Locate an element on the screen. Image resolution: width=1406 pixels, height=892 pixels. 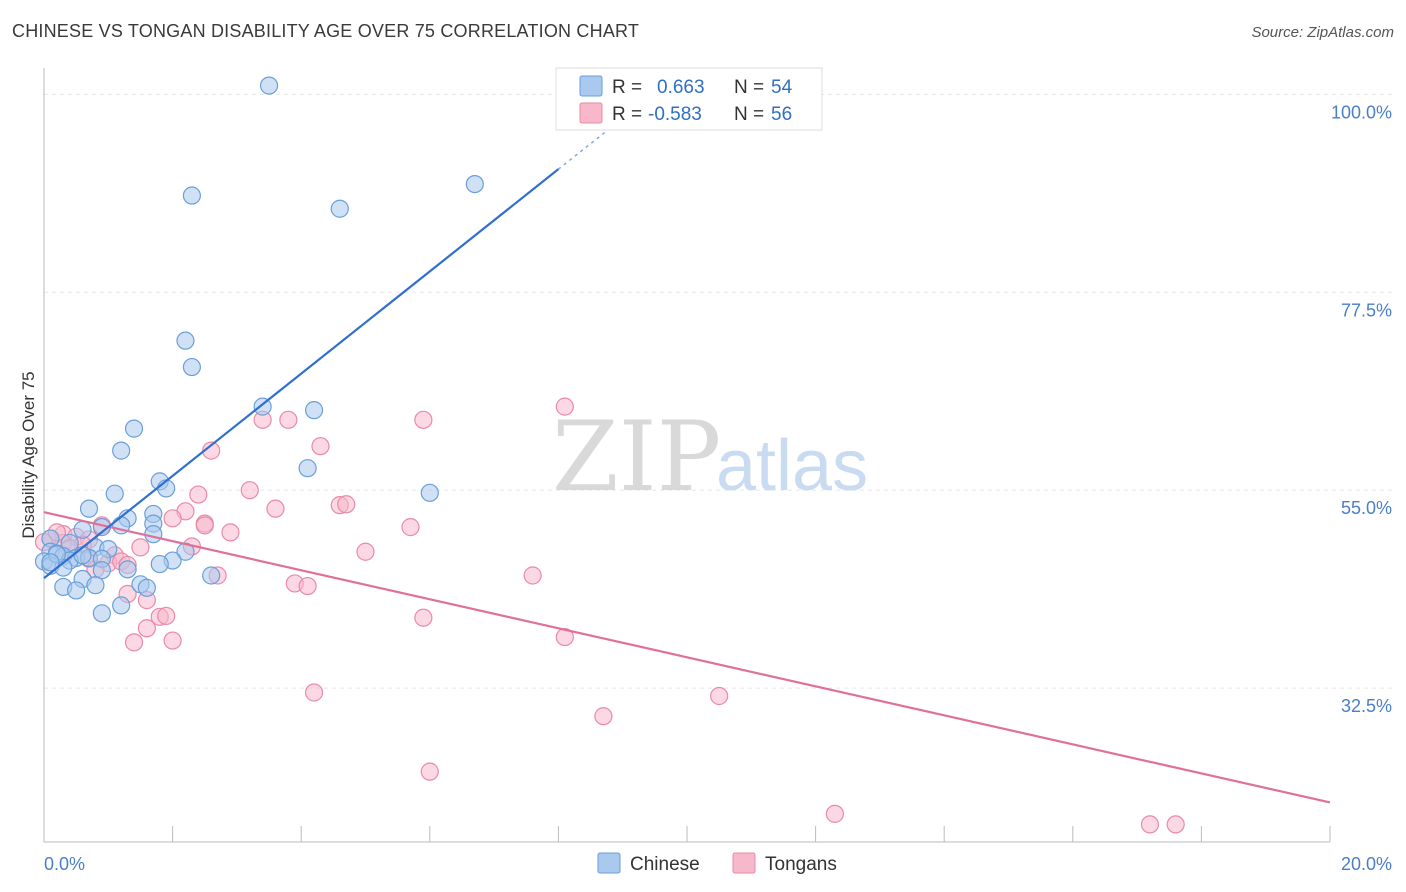
watermark-atlas: atlas is located at coordinates (792, 466).